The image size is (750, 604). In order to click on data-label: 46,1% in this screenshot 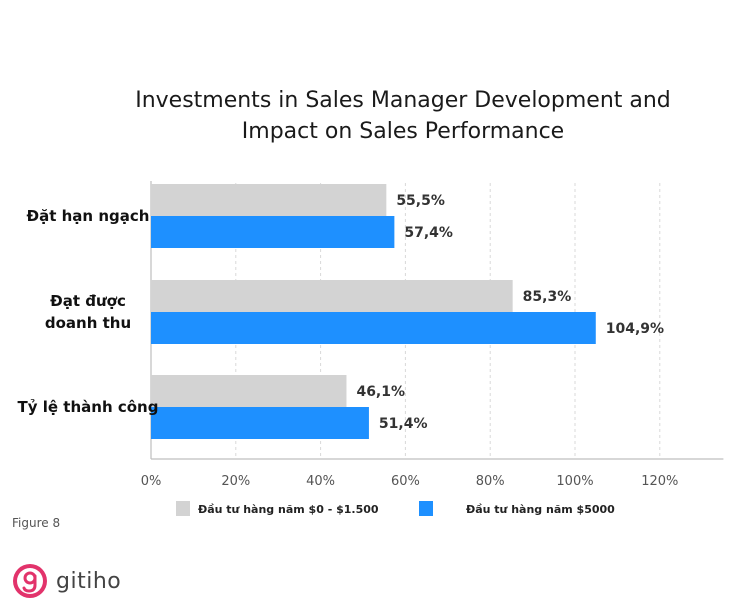, I will do `click(380, 392)`.